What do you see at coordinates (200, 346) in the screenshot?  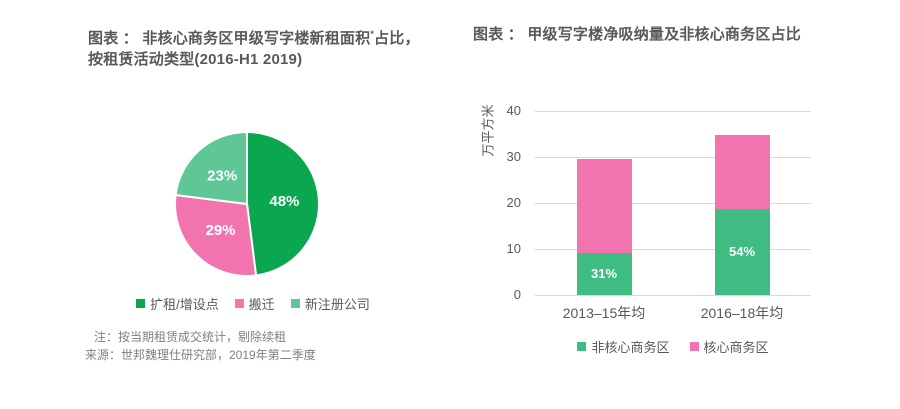 I see `chart-notes: 注：按当期租赁成交统计，剔除续租 来源：世邦魏理仕研究部，2019年第二季度` at bounding box center [200, 346].